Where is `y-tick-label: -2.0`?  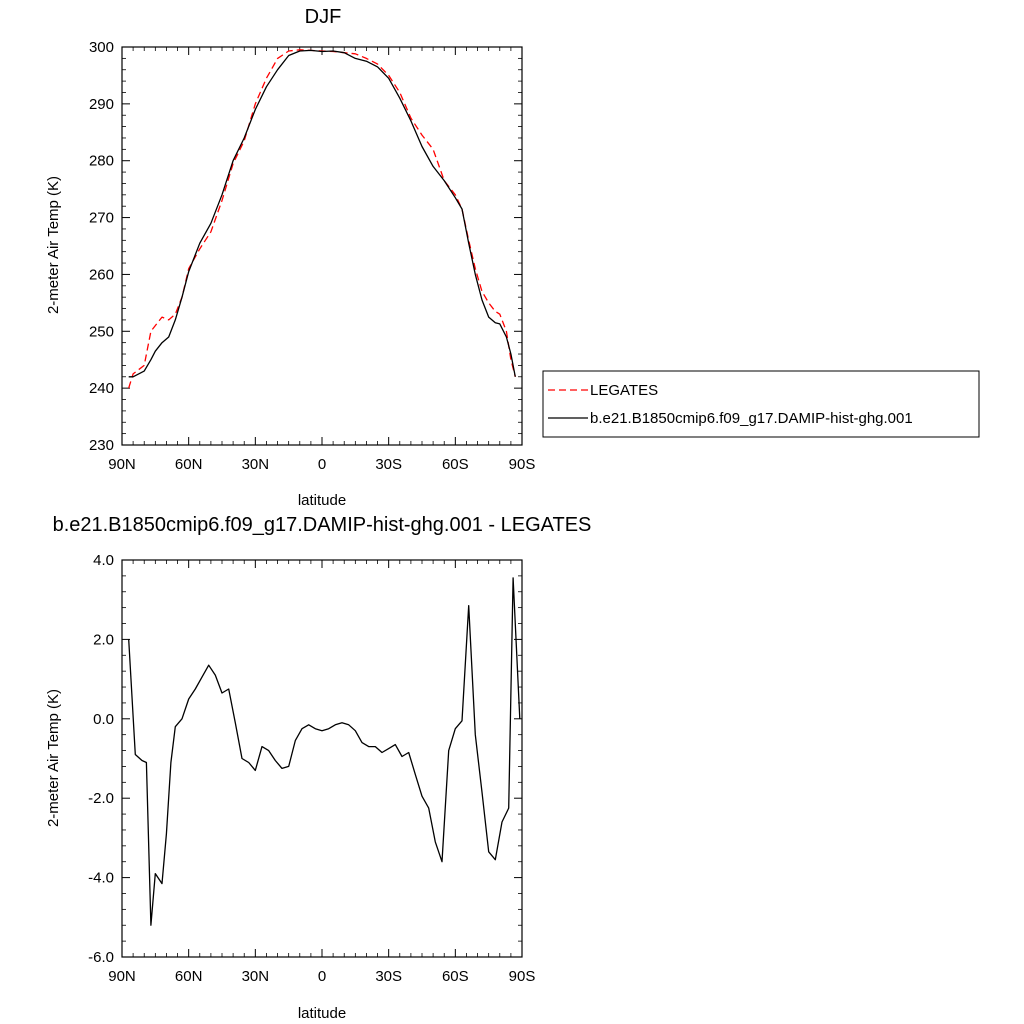 y-tick-label: -2.0 is located at coordinates (101, 798).